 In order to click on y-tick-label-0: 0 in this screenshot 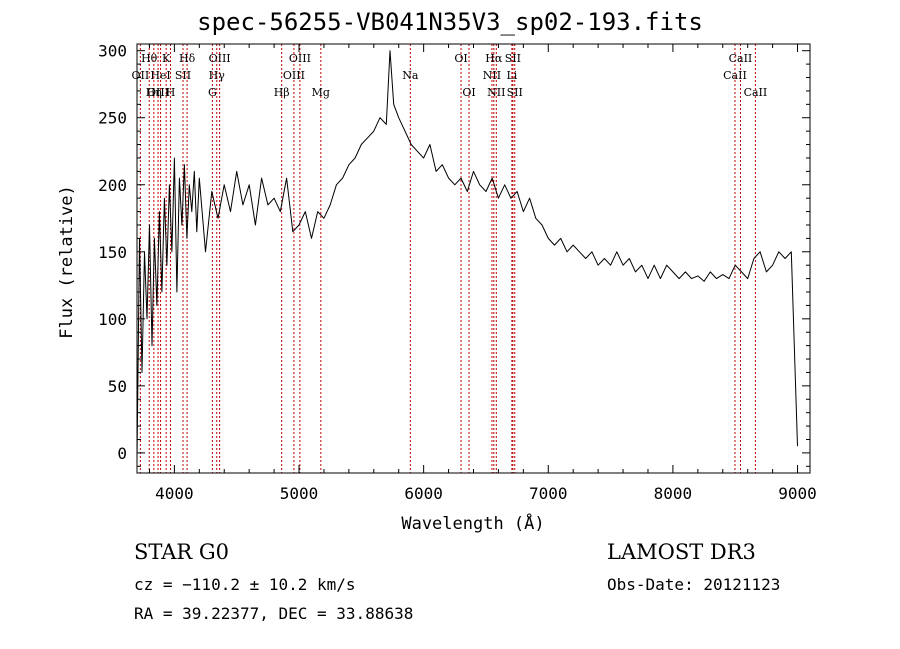, I will do `click(122, 453)`.